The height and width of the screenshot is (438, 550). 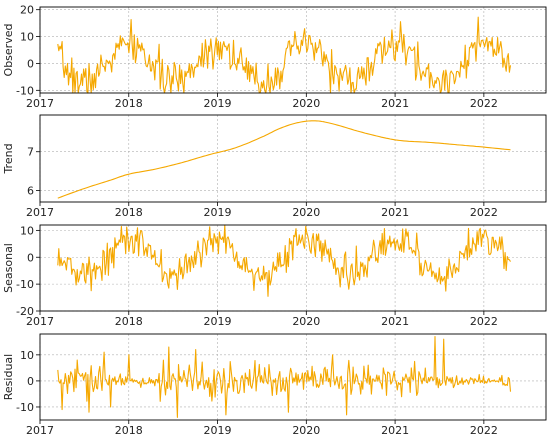 I want to click on y-axis-label: Observed, so click(x=8, y=50).